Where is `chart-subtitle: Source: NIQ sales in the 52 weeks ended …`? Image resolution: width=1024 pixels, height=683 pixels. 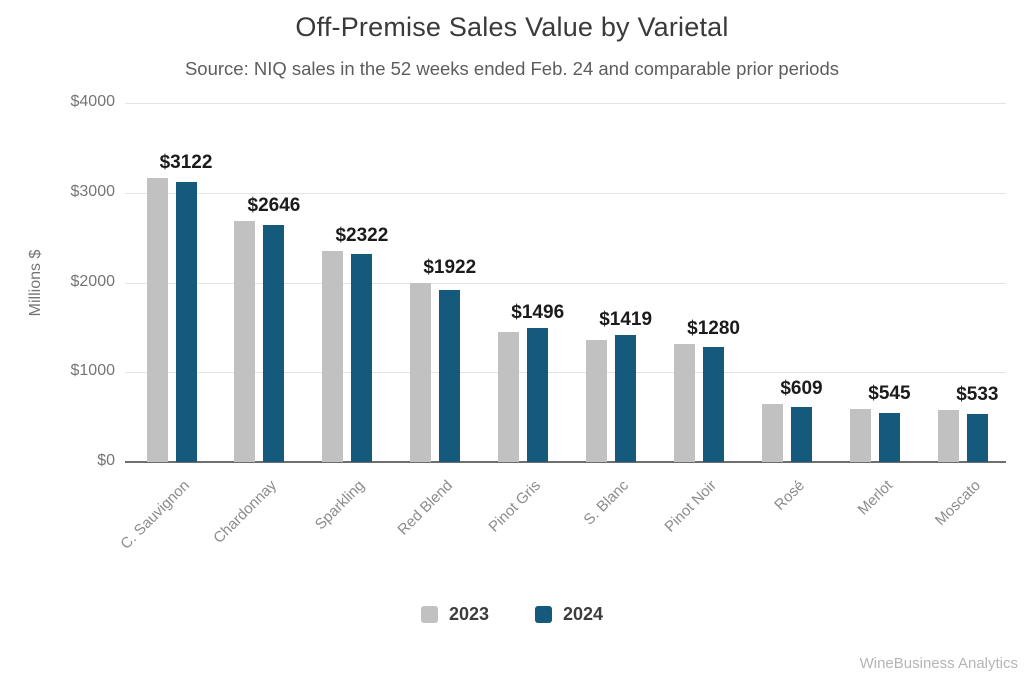
chart-subtitle: Source: NIQ sales in the 52 weeks ended … is located at coordinates (512, 68).